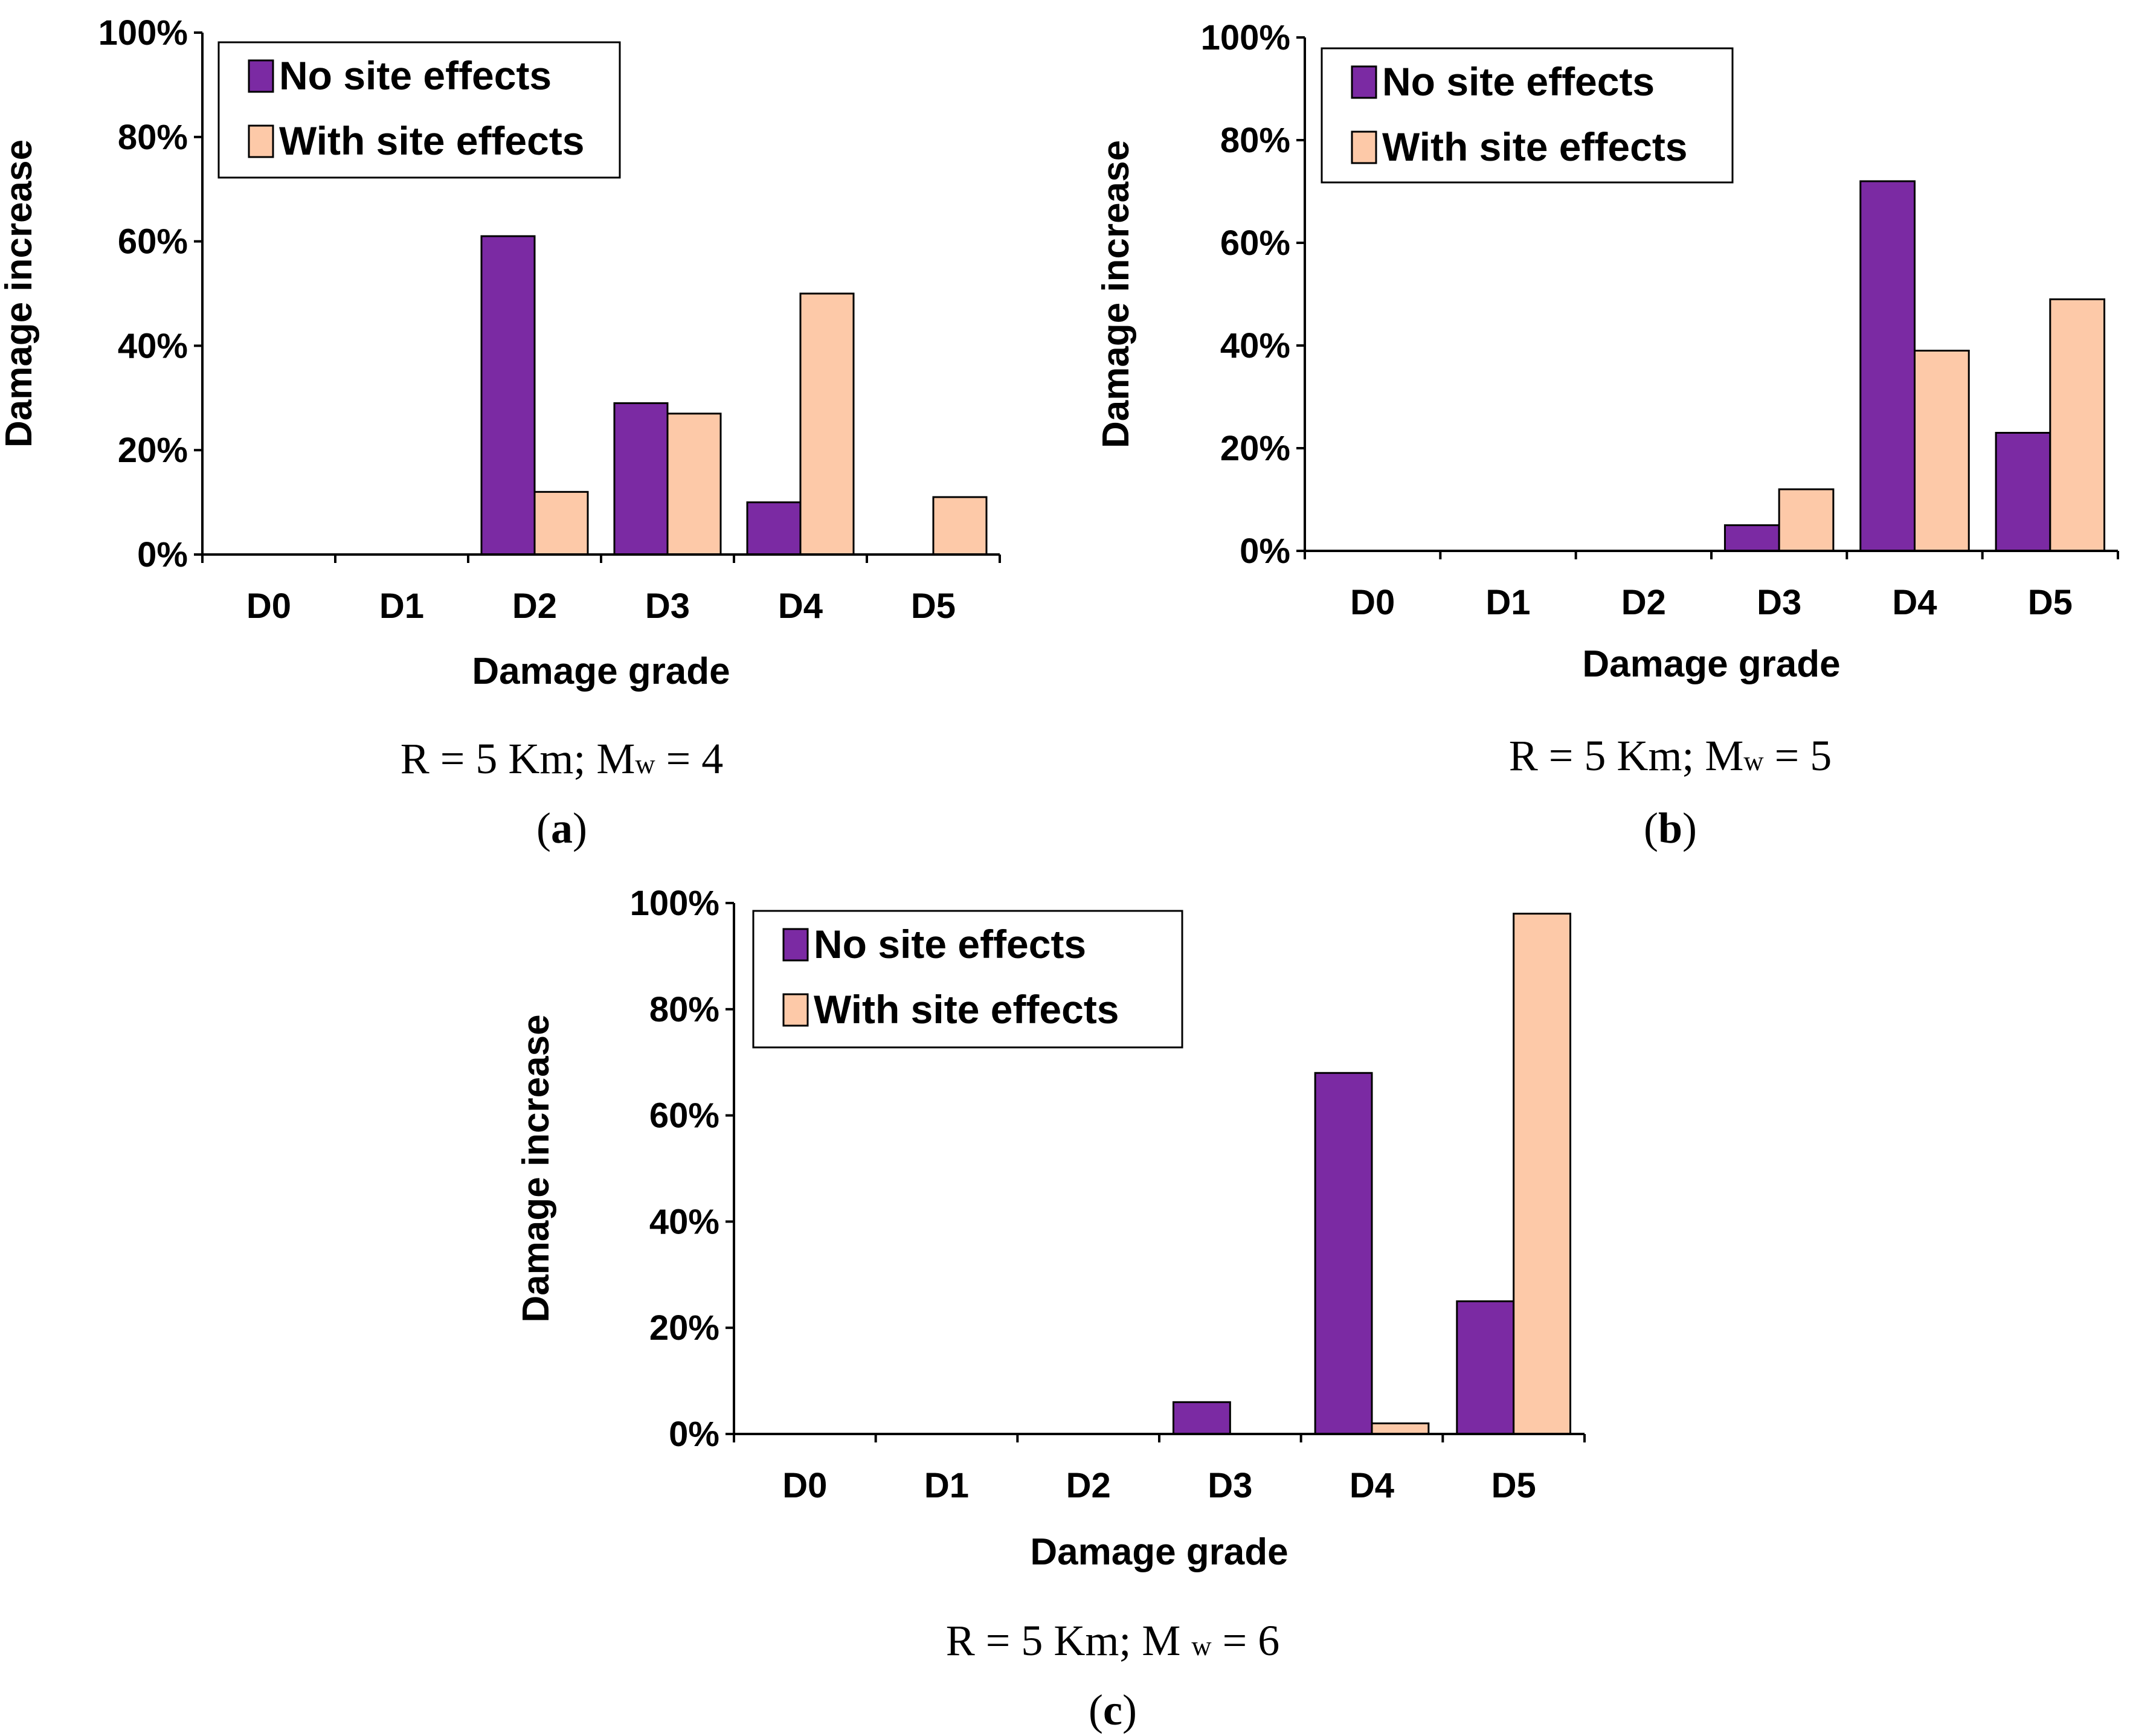  I want to click on bar-with-site-d2, so click(561, 523).